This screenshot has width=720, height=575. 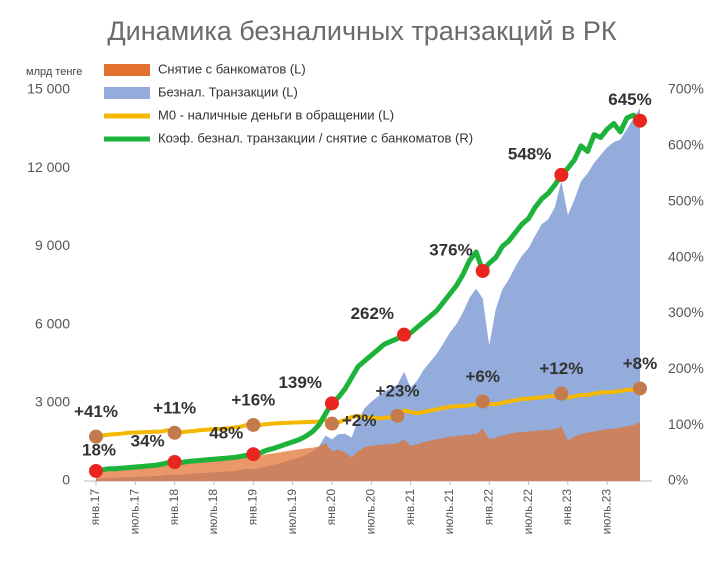 What do you see at coordinates (686, 312) in the screenshot?
I see `y2-tick-label: 300%` at bounding box center [686, 312].